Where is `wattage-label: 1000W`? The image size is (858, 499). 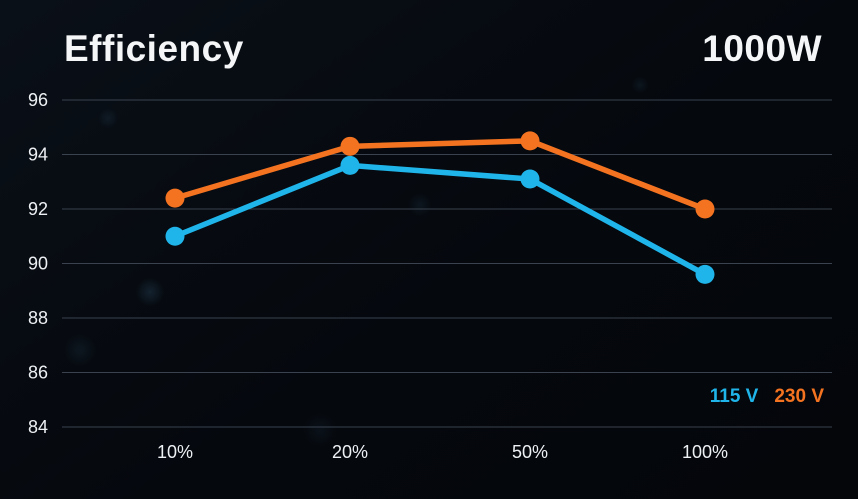 wattage-label: 1000W is located at coordinates (762, 48).